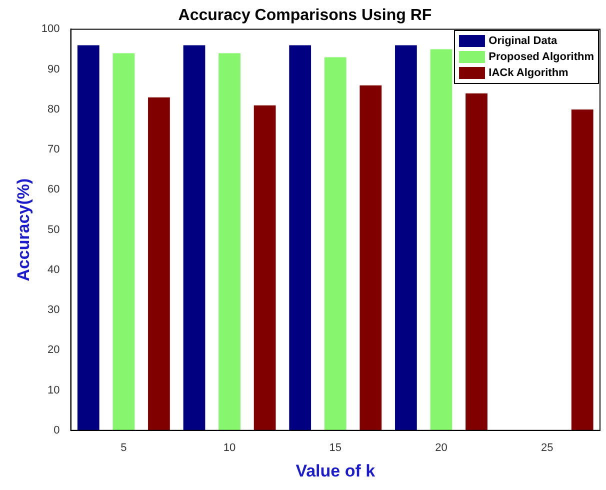 This screenshot has height=490, width=606. What do you see at coordinates (335, 448) in the screenshot?
I see `x-tick-label: 15` at bounding box center [335, 448].